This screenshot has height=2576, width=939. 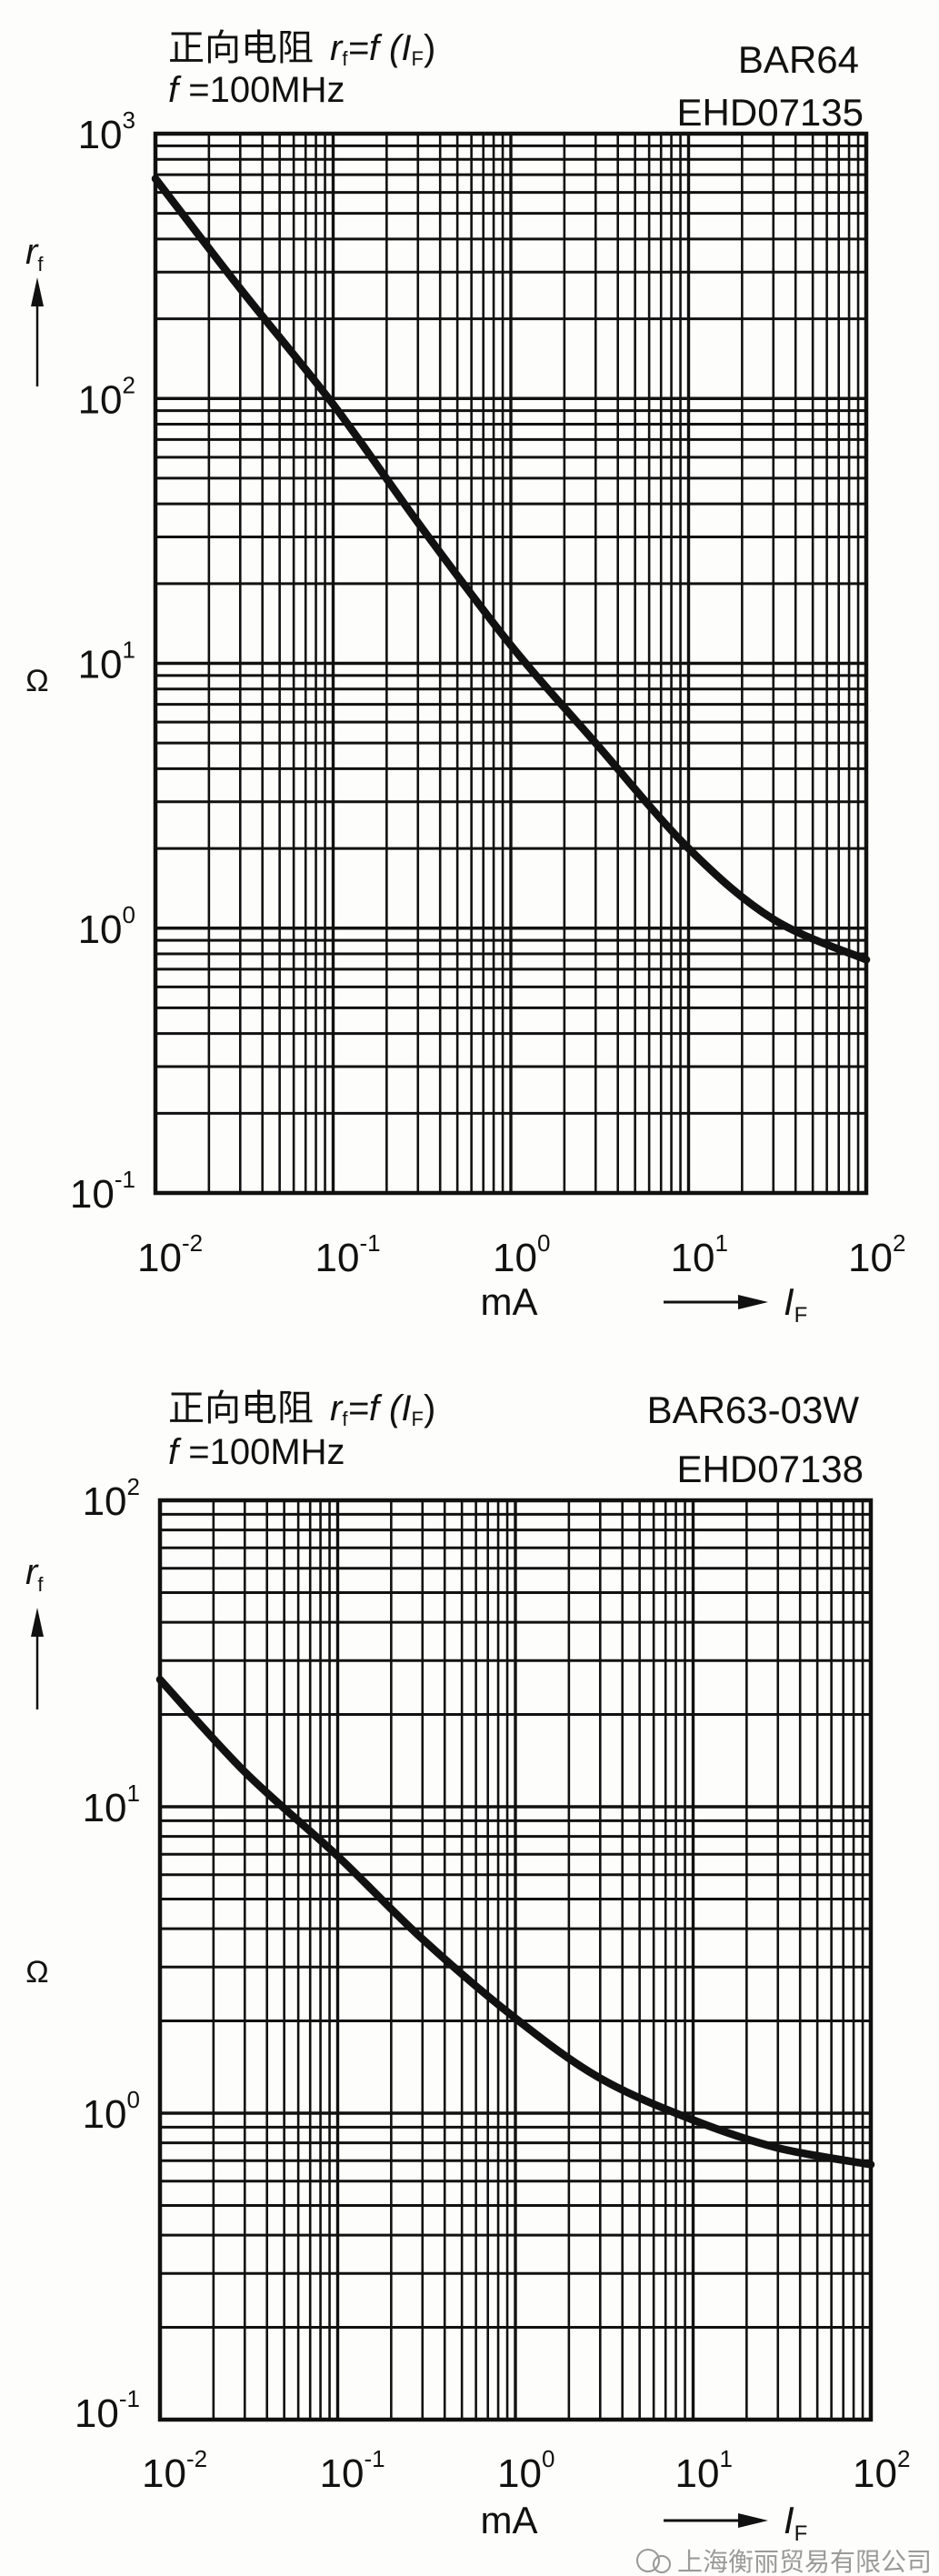 What do you see at coordinates (337, 1408) in the screenshot?
I see `title-rf-symbol: r` at bounding box center [337, 1408].